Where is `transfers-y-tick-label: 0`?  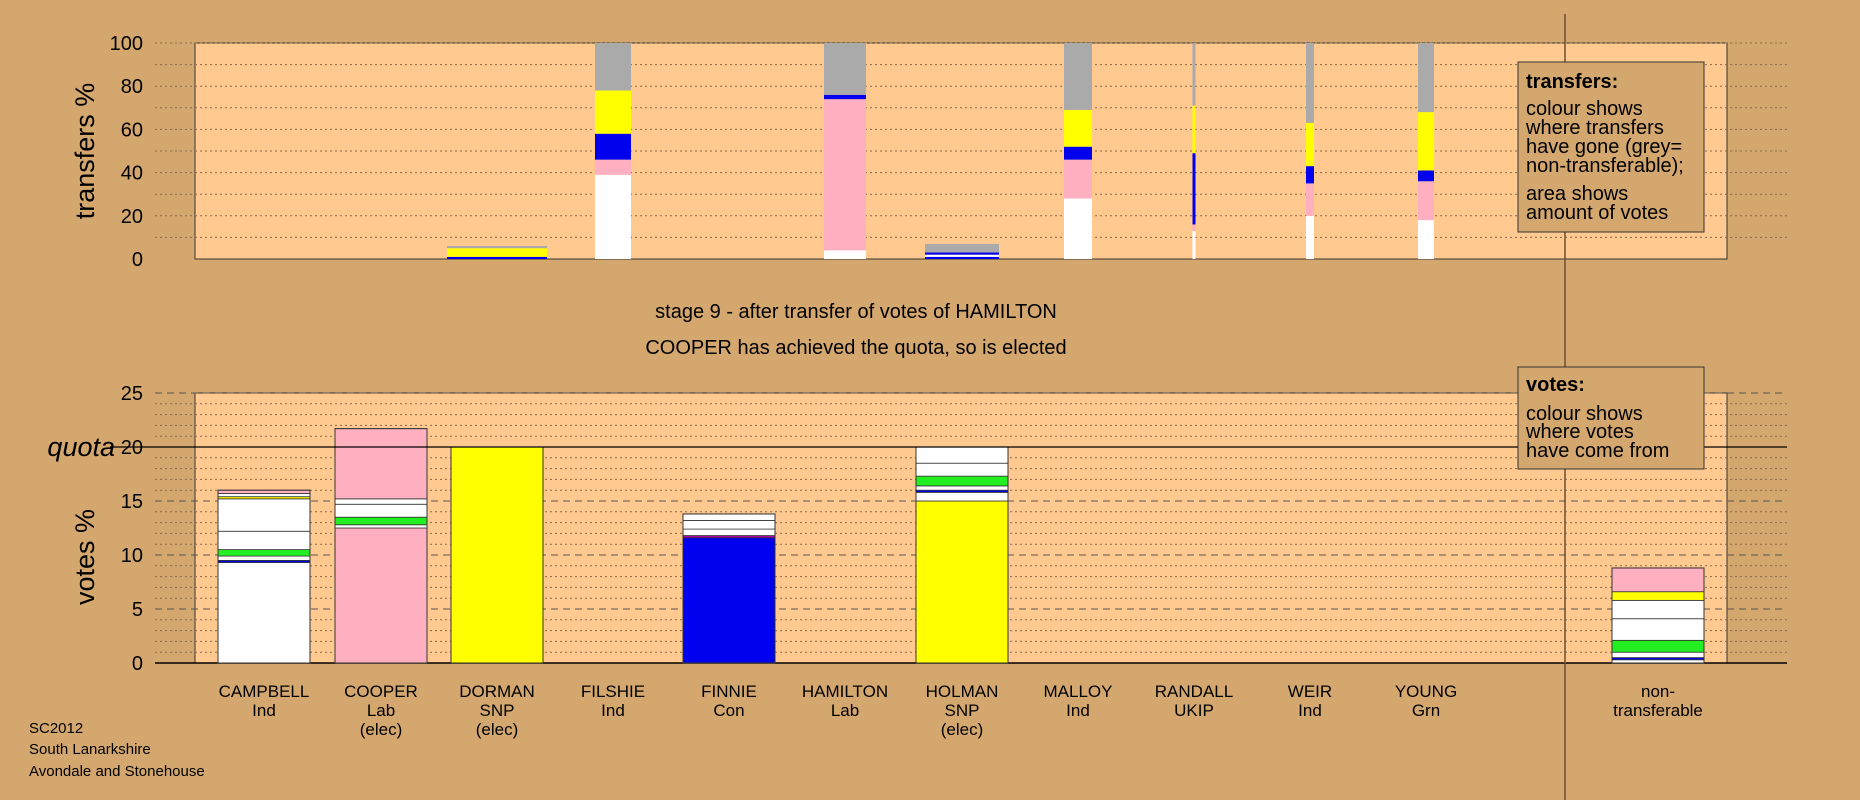 transfers-y-tick-label: 0 is located at coordinates (137, 260).